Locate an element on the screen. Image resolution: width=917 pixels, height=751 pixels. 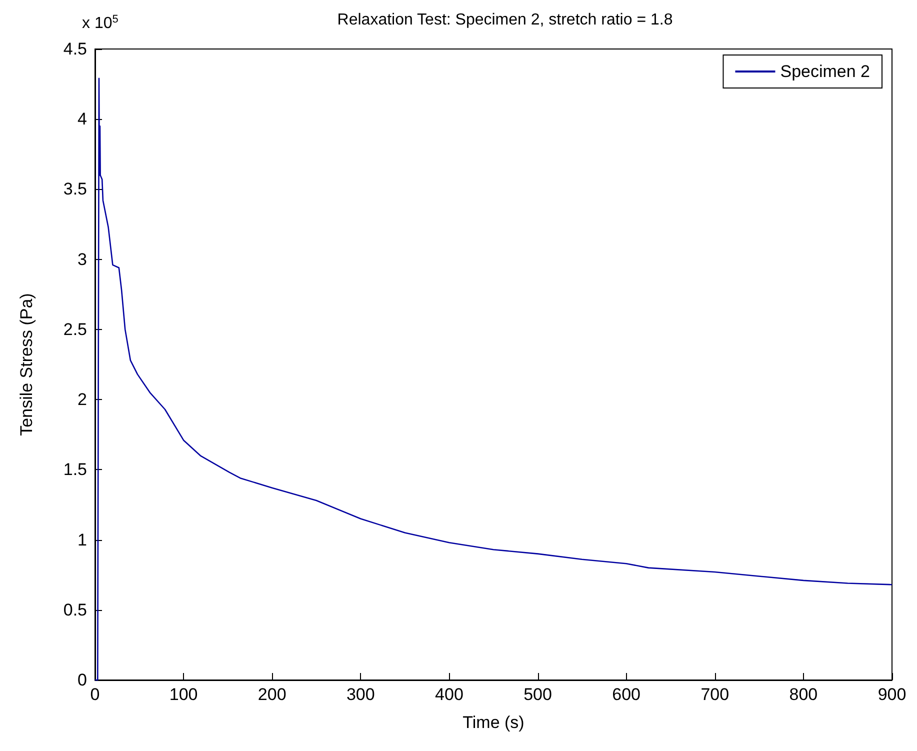
x-tick-label: 500 is located at coordinates (538, 694).